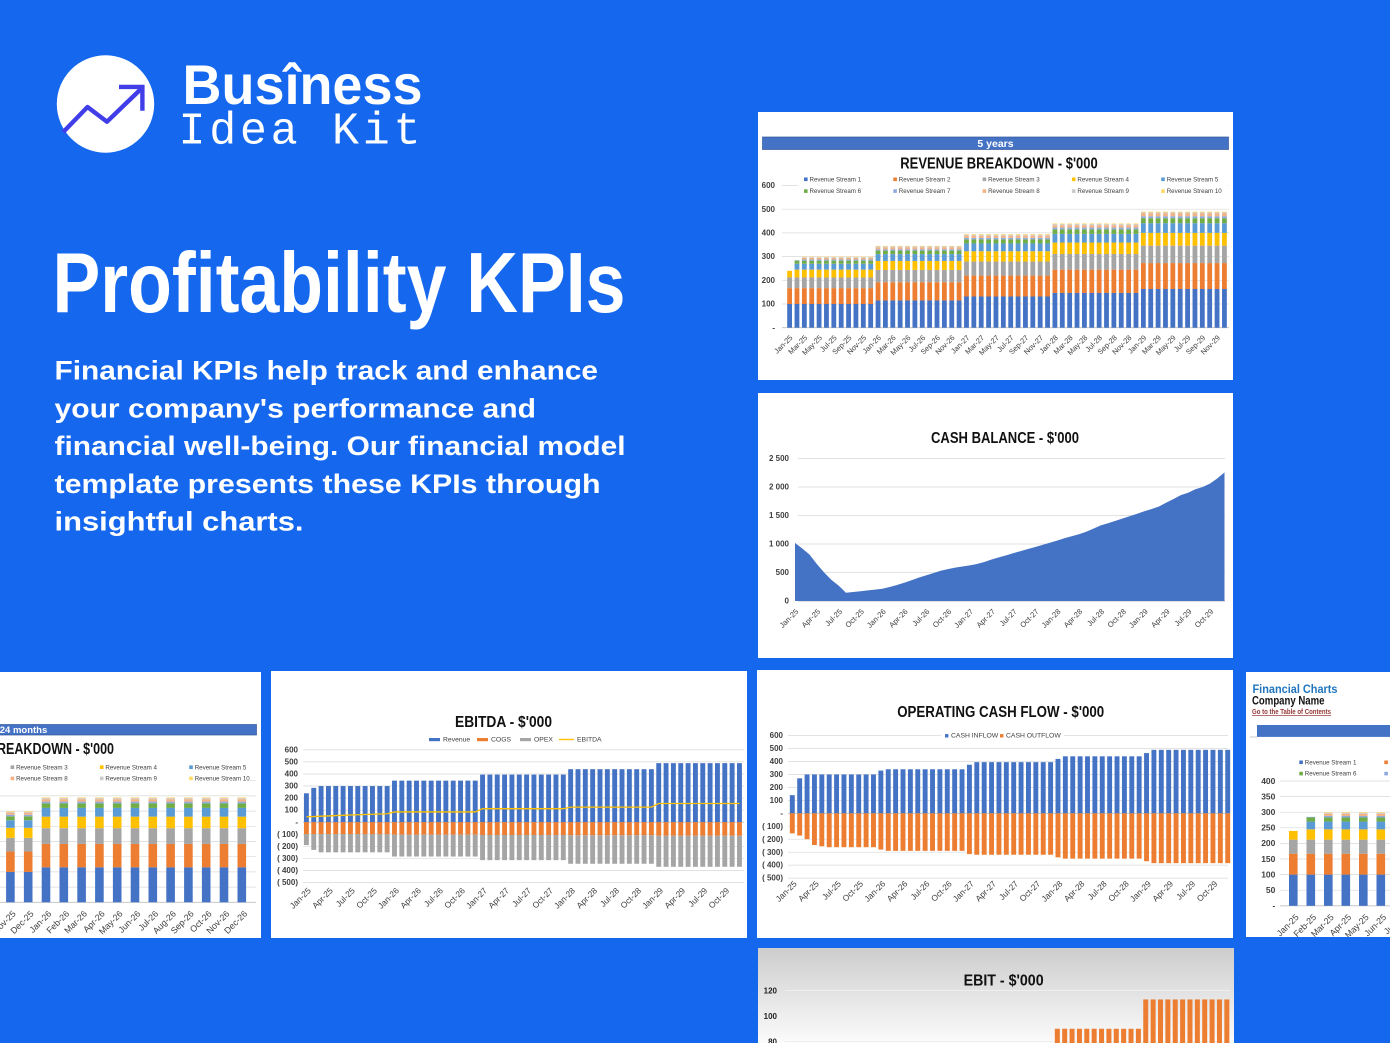  I want to click on svg-text: 50, so click(1271, 890).